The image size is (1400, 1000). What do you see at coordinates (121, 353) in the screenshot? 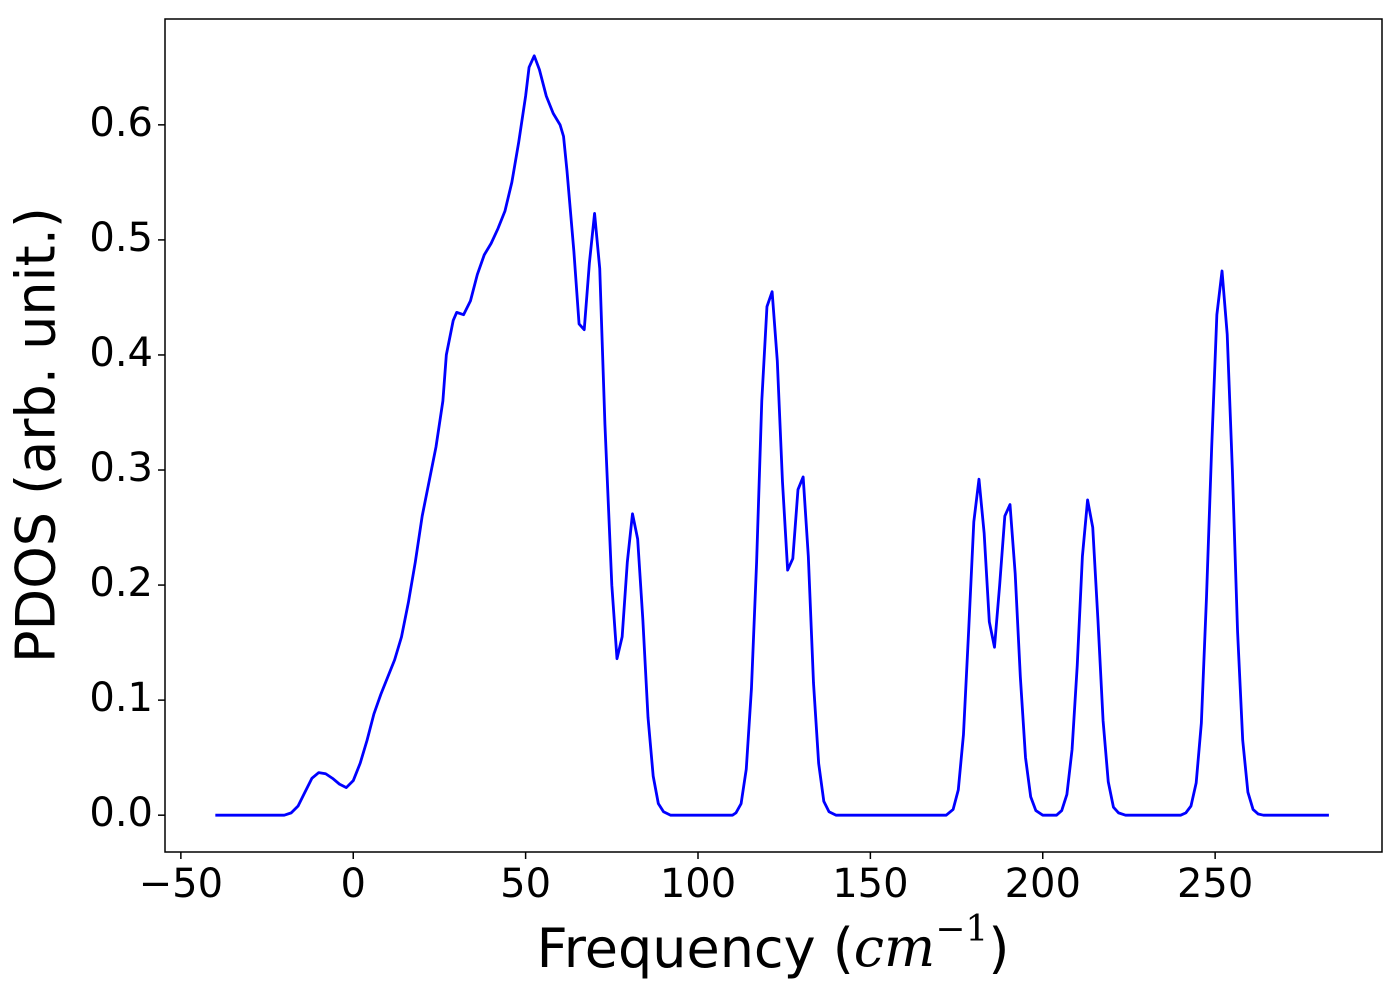
I see `y-tick-label: 0.4` at bounding box center [121, 353].